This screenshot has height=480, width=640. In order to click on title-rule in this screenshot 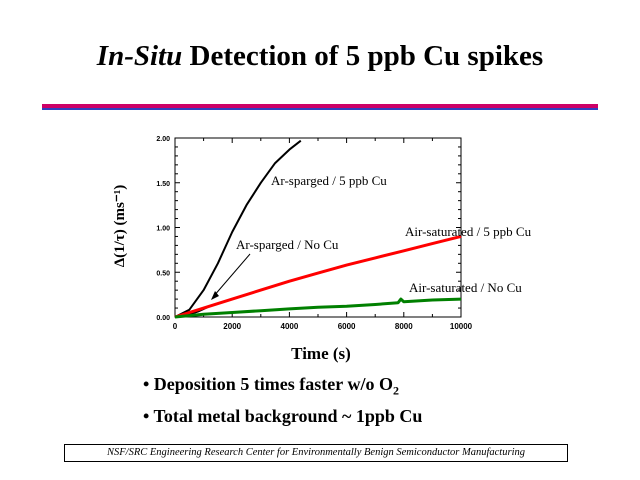, I will do `click(320, 107)`.